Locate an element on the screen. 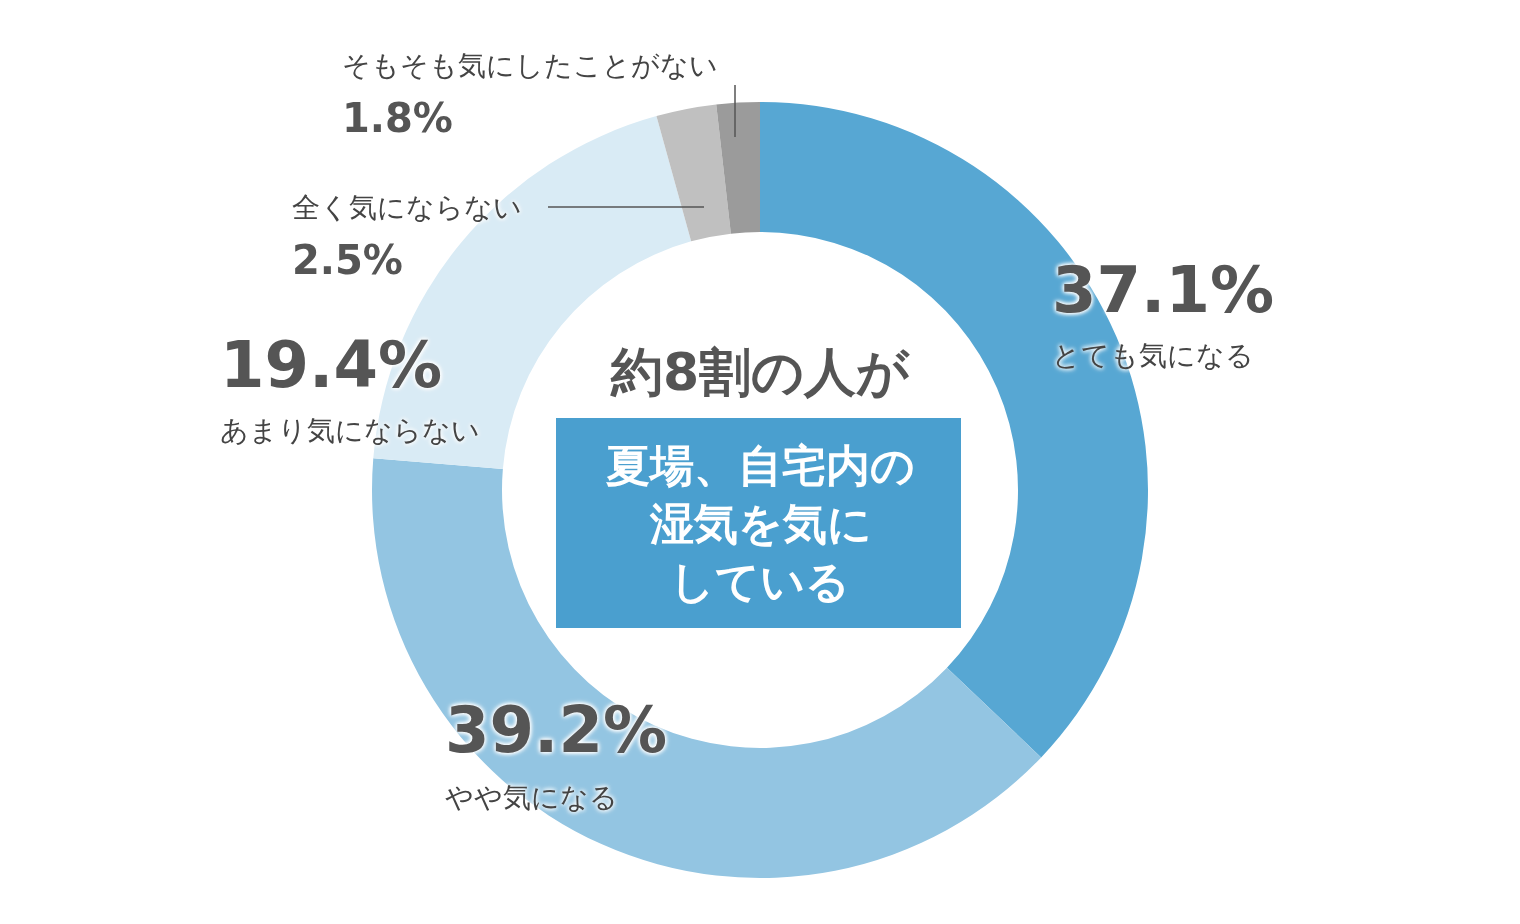 The height and width of the screenshot is (924, 1520). data-label: 2.5% is located at coordinates (347, 260).